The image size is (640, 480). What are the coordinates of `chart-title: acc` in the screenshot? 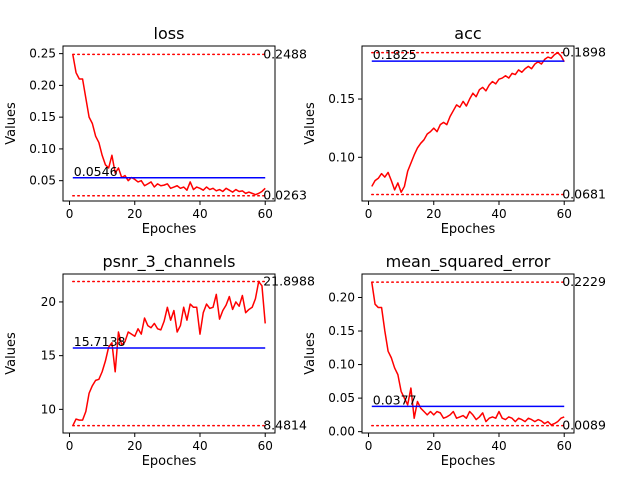 It's located at (467, 33).